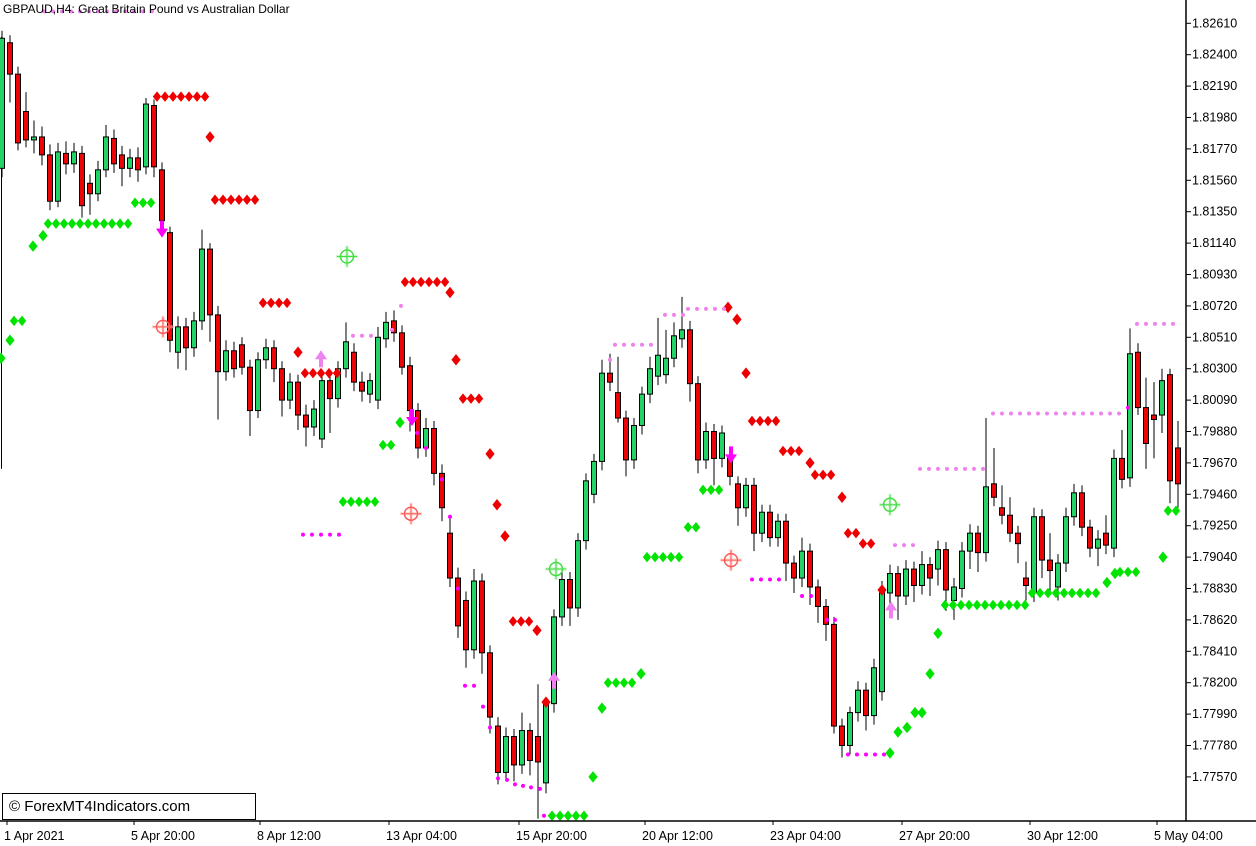 This screenshot has width=1256, height=846. Describe the element at coordinates (1214, 746) in the screenshot. I see `price-label: 1.77780` at that location.